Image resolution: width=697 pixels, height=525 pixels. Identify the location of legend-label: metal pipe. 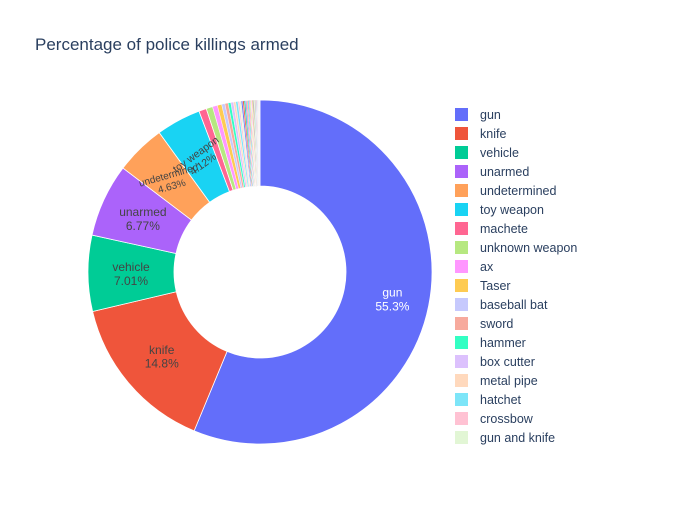
(509, 380).